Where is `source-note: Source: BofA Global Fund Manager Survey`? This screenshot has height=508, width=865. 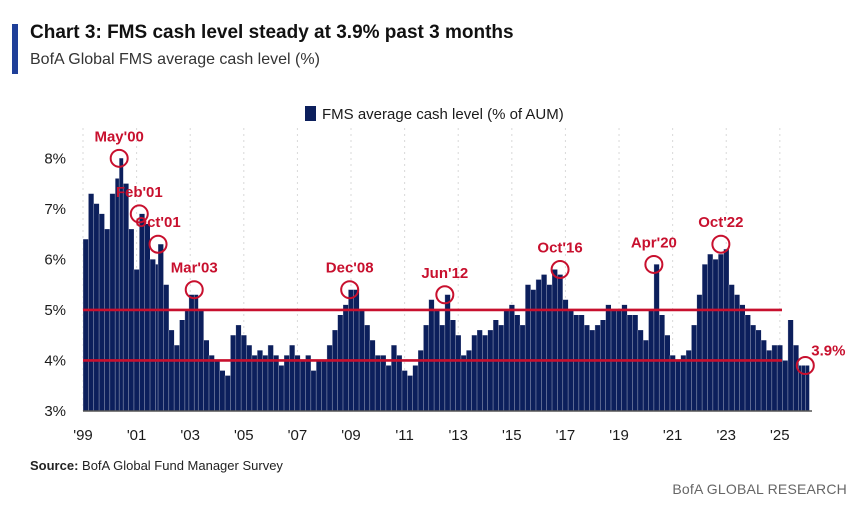 source-note: Source: BofA Global Fund Manager Survey is located at coordinates (156, 465).